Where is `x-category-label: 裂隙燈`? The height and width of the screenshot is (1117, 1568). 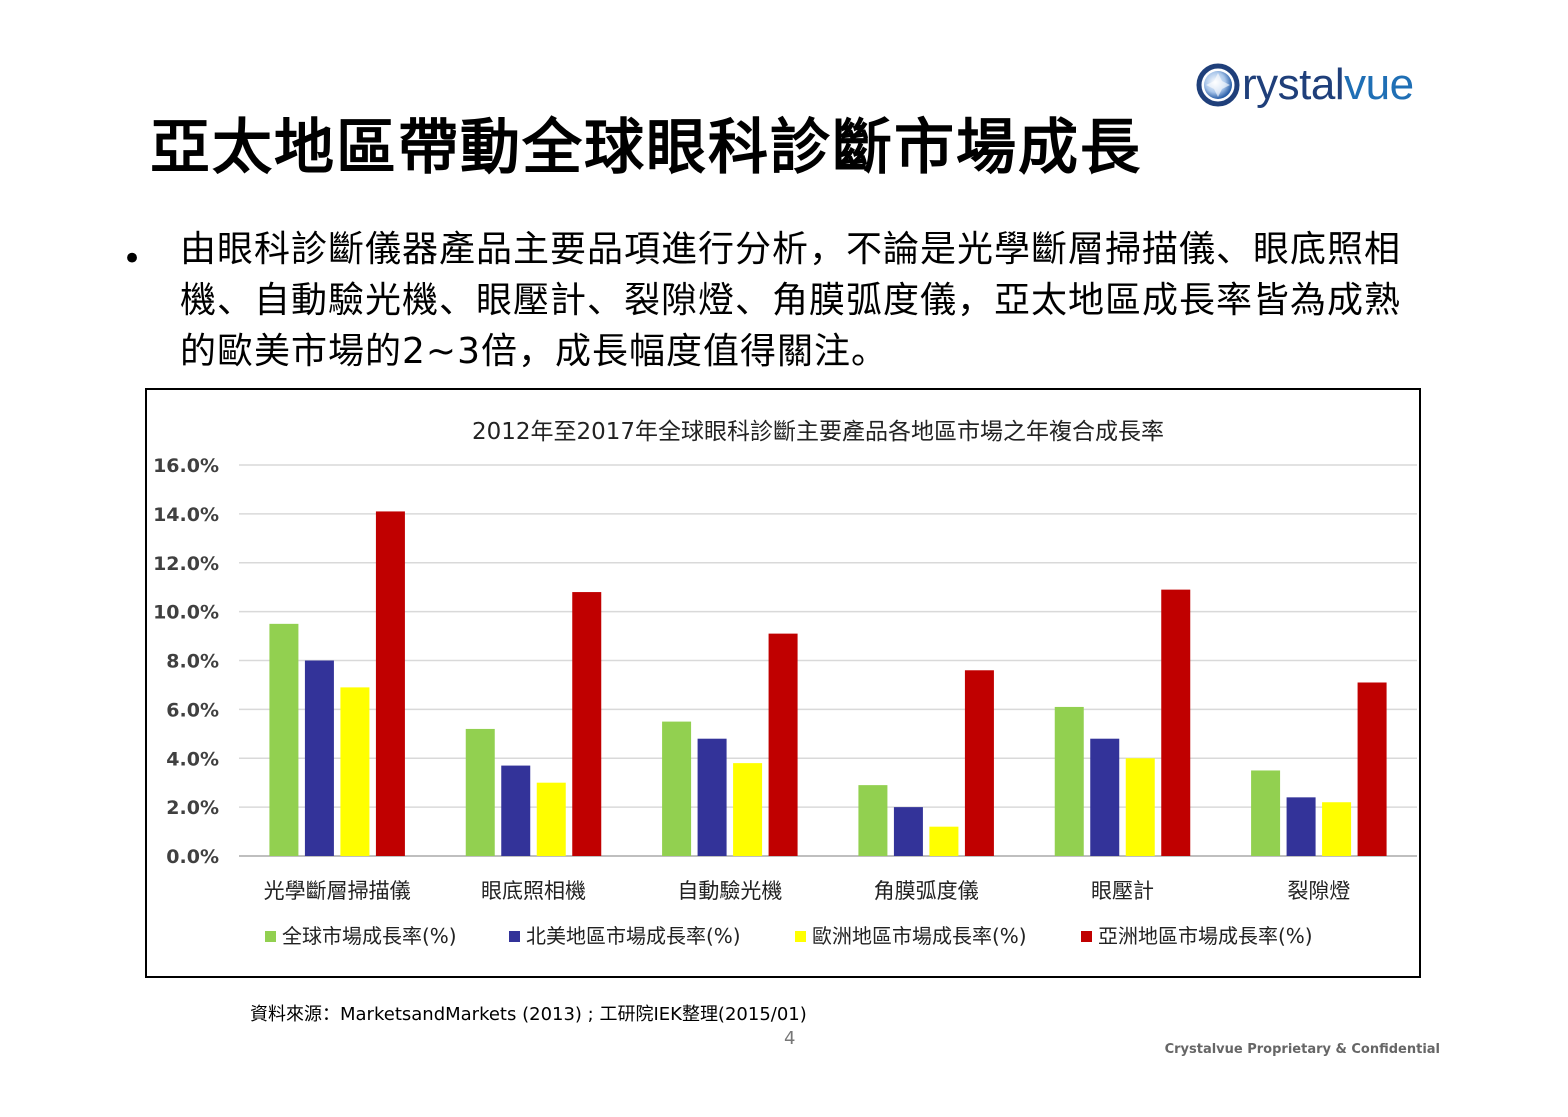 x-category-label: 裂隙燈 is located at coordinates (1318, 891).